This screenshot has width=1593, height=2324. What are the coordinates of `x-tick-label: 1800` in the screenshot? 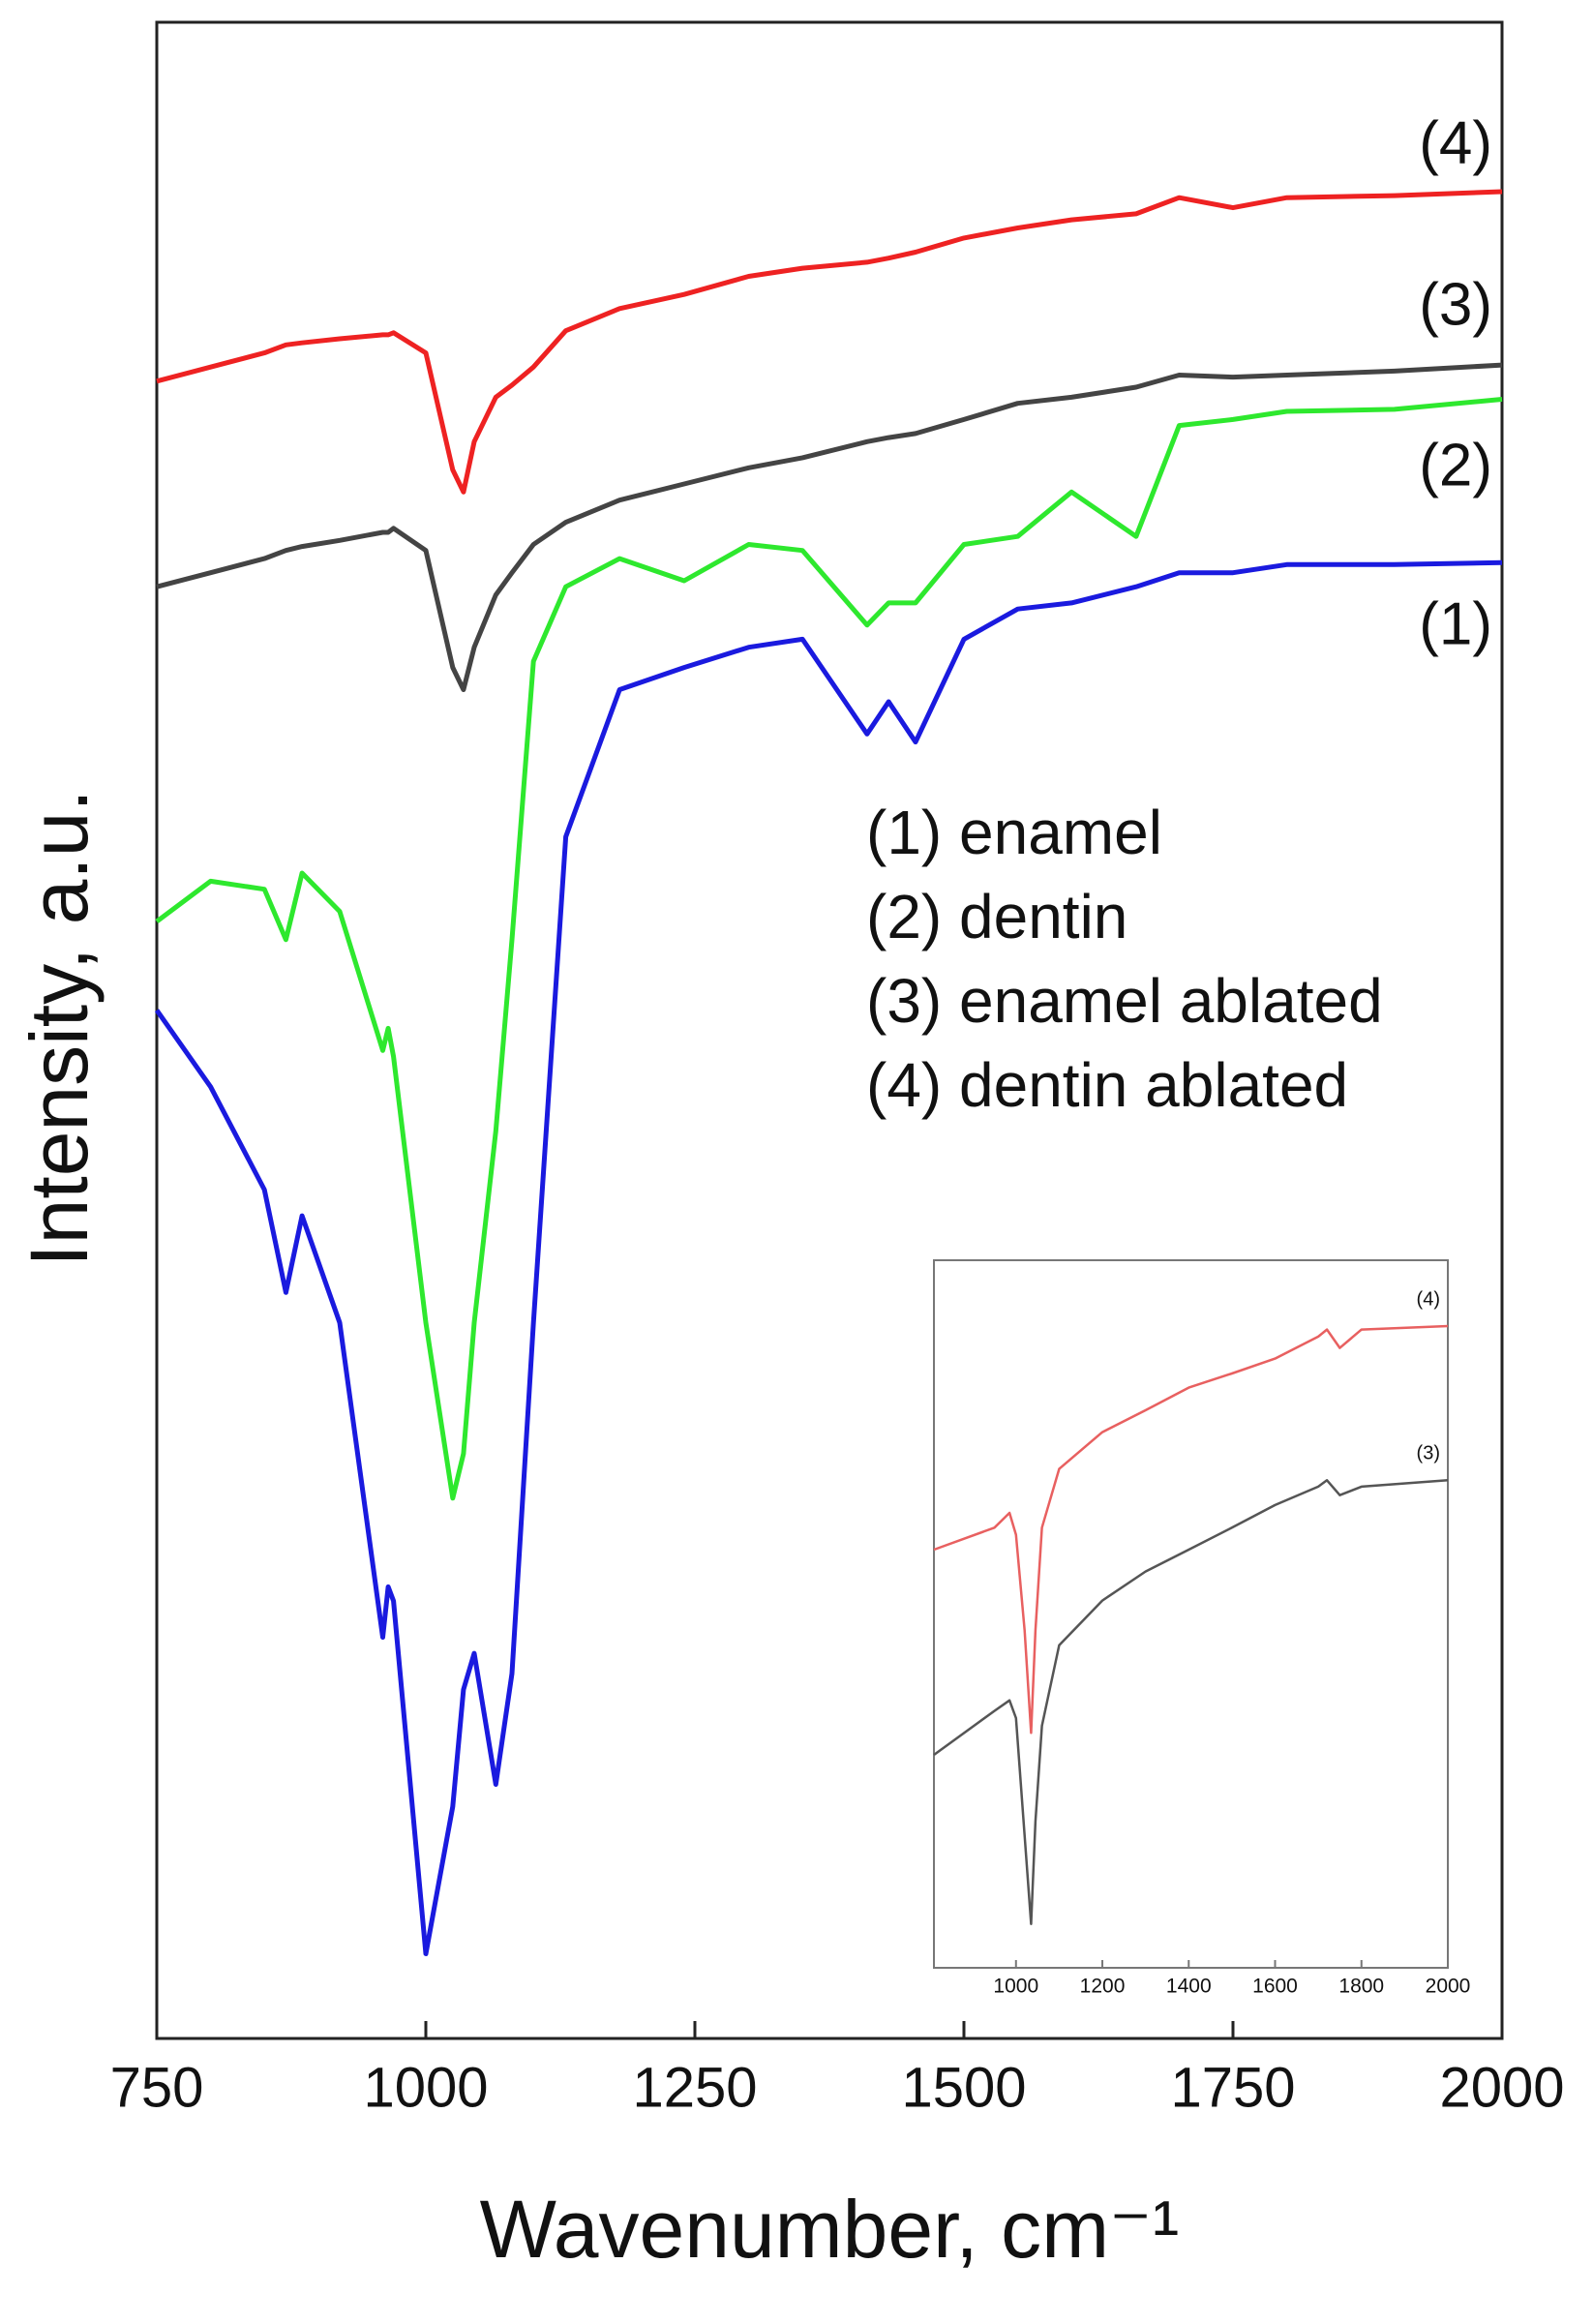 It's located at (1361, 1986).